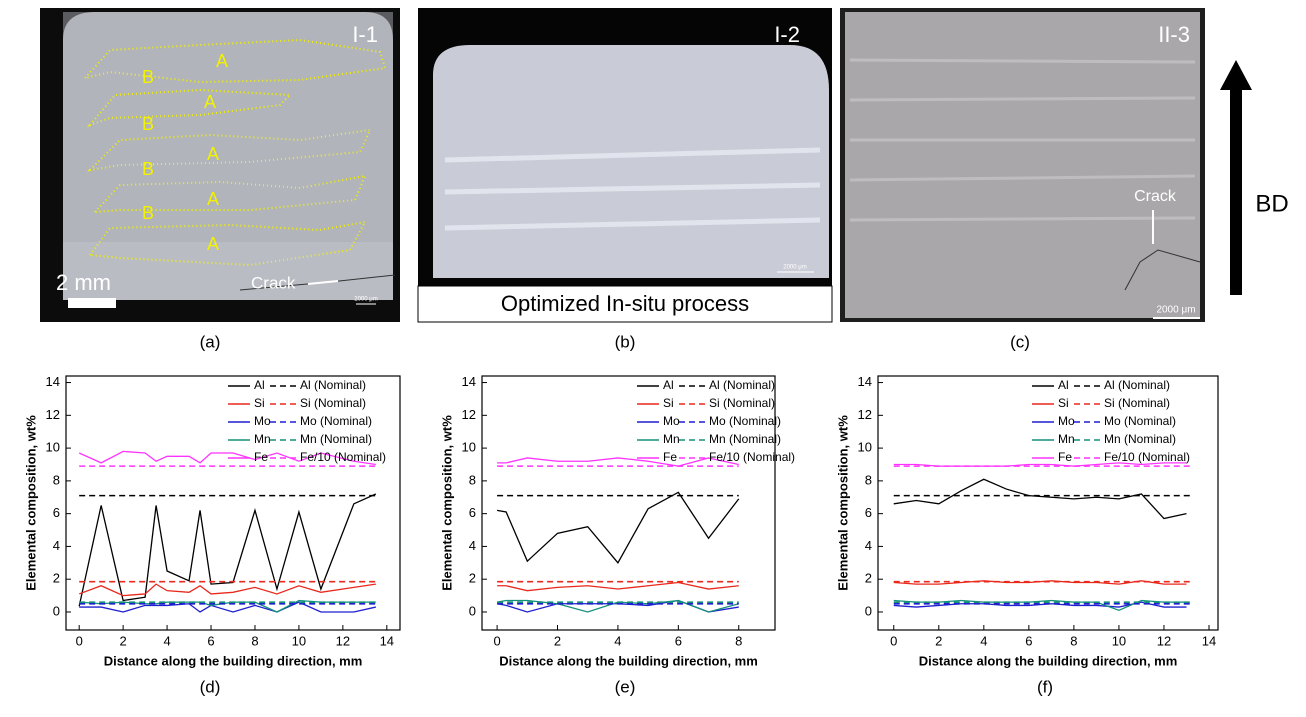 Image resolution: width=1306 pixels, height=717 pixels. Describe the element at coordinates (210, 686) in the screenshot. I see `panel-caption: (d)` at that location.